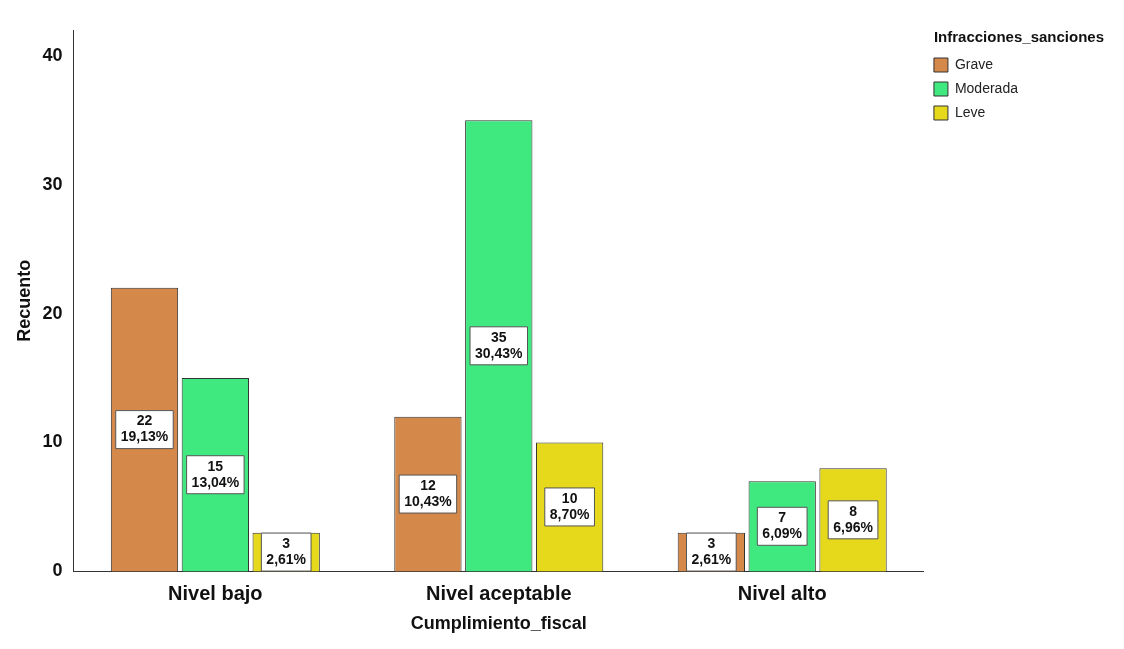  What do you see at coordinates (498, 623) in the screenshot?
I see `x-axis-title: Cumplimiento_fiscal` at bounding box center [498, 623].